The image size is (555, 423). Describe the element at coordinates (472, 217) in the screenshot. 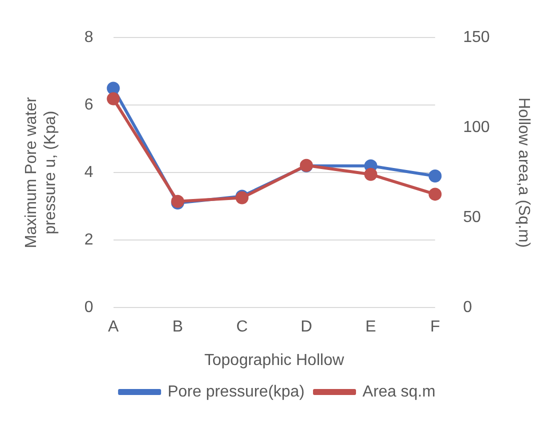

I see `y2-tick-label: 50` at that location.